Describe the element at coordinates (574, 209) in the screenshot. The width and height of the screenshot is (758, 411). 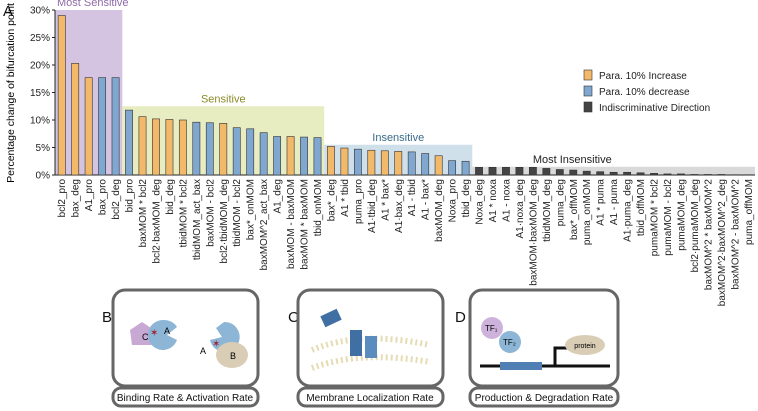
I see `x-tick-label: bax*_offMOM` at that location.